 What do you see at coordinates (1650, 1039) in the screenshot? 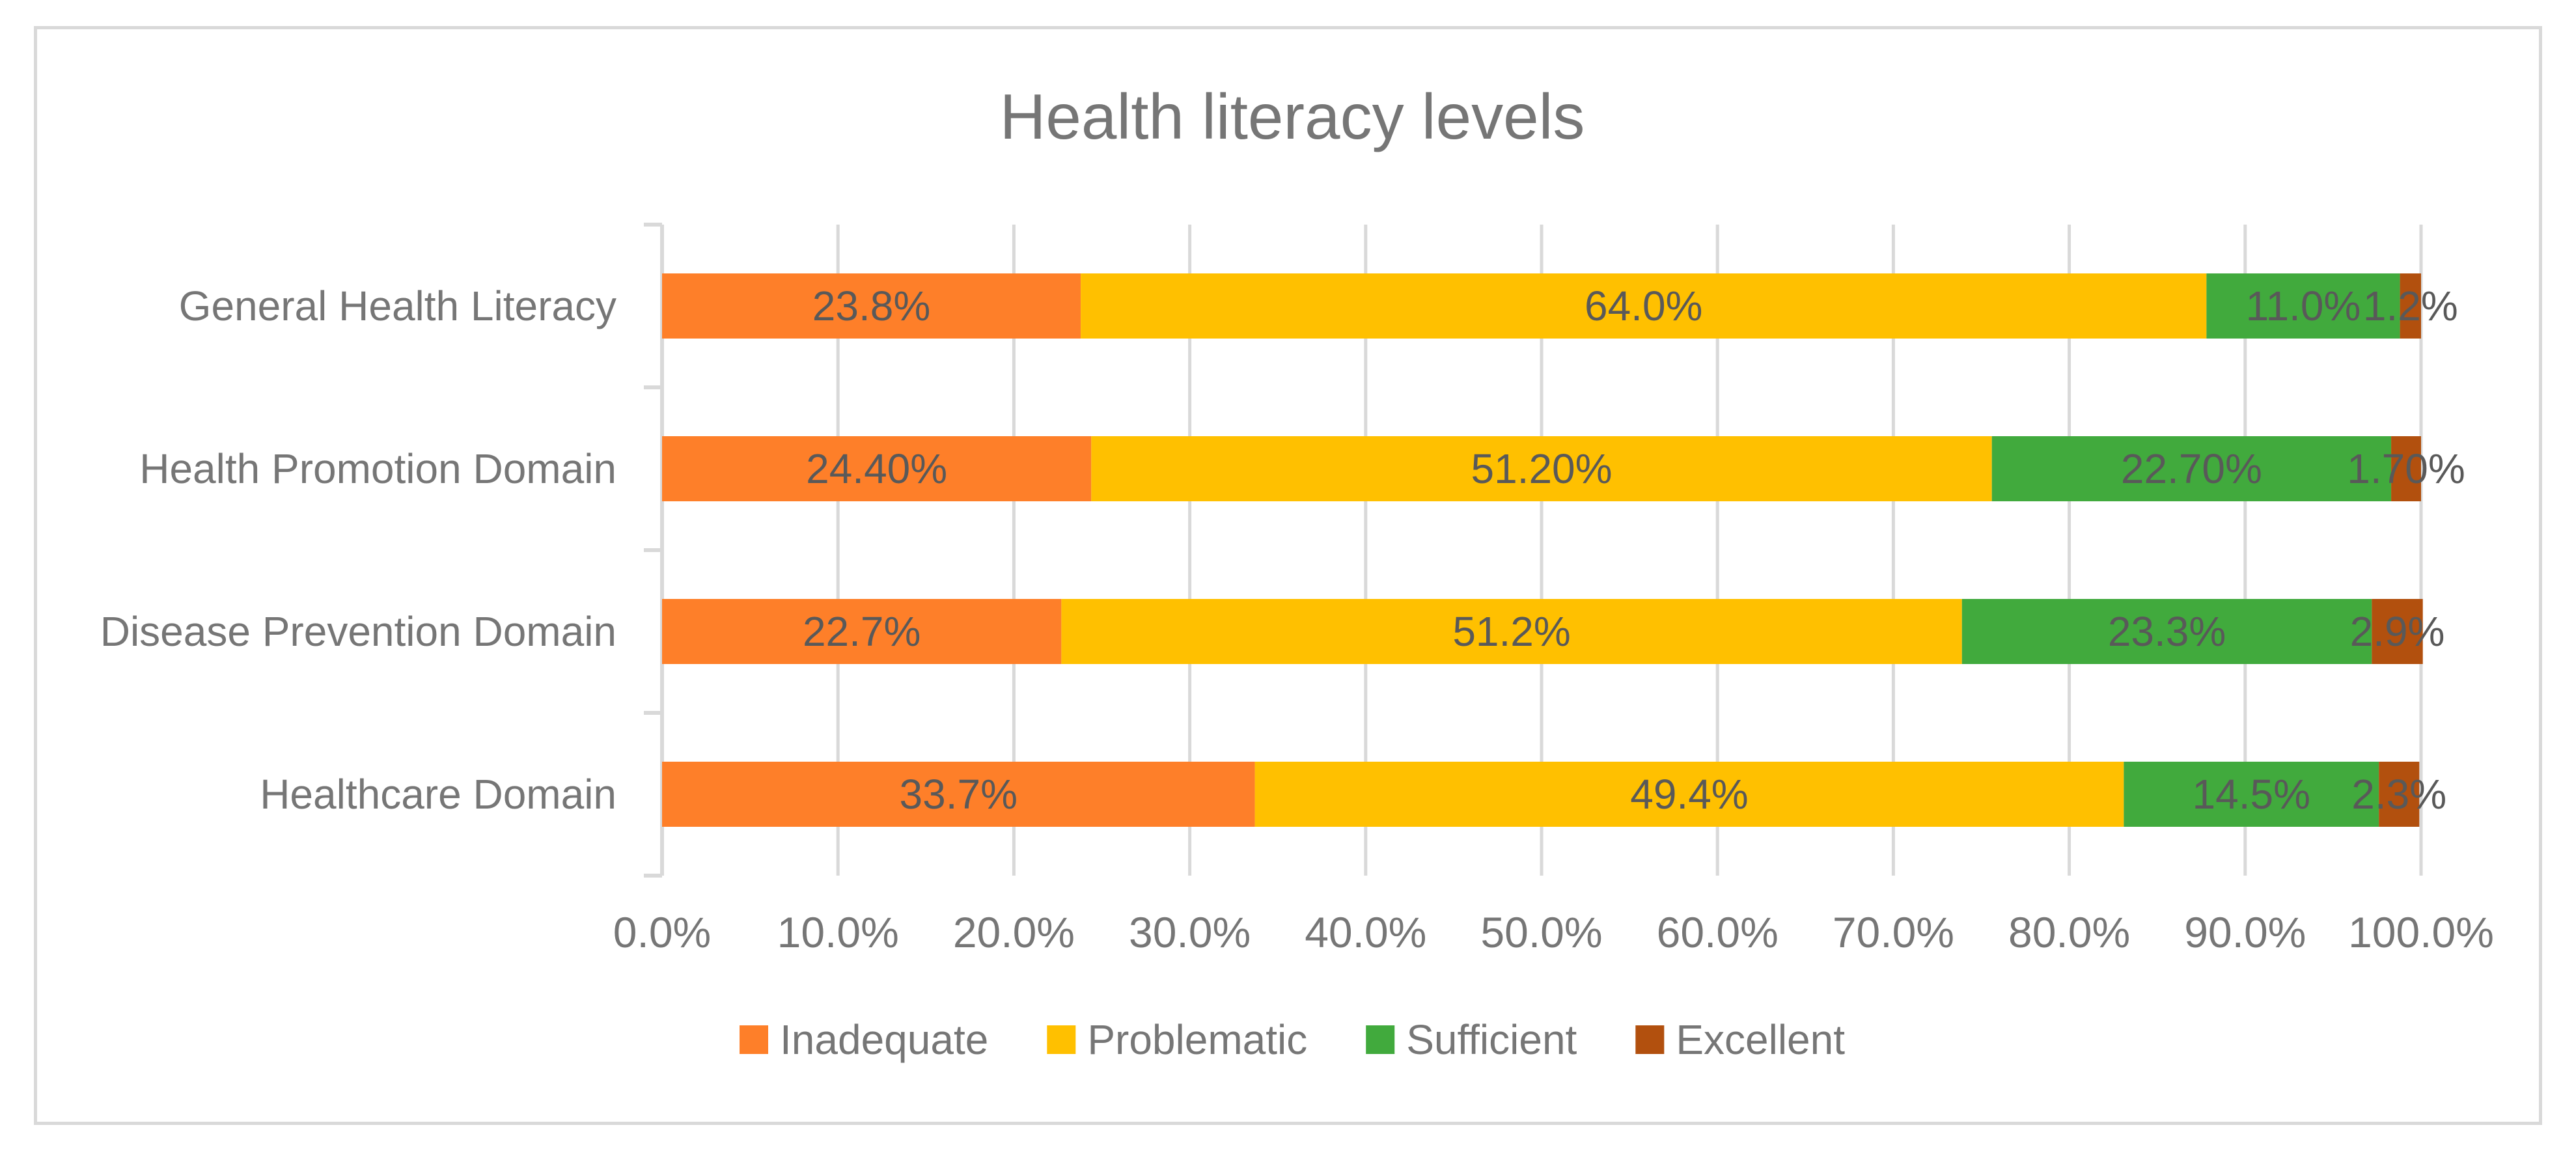
I see `legend-swatch-excellent` at bounding box center [1650, 1039].